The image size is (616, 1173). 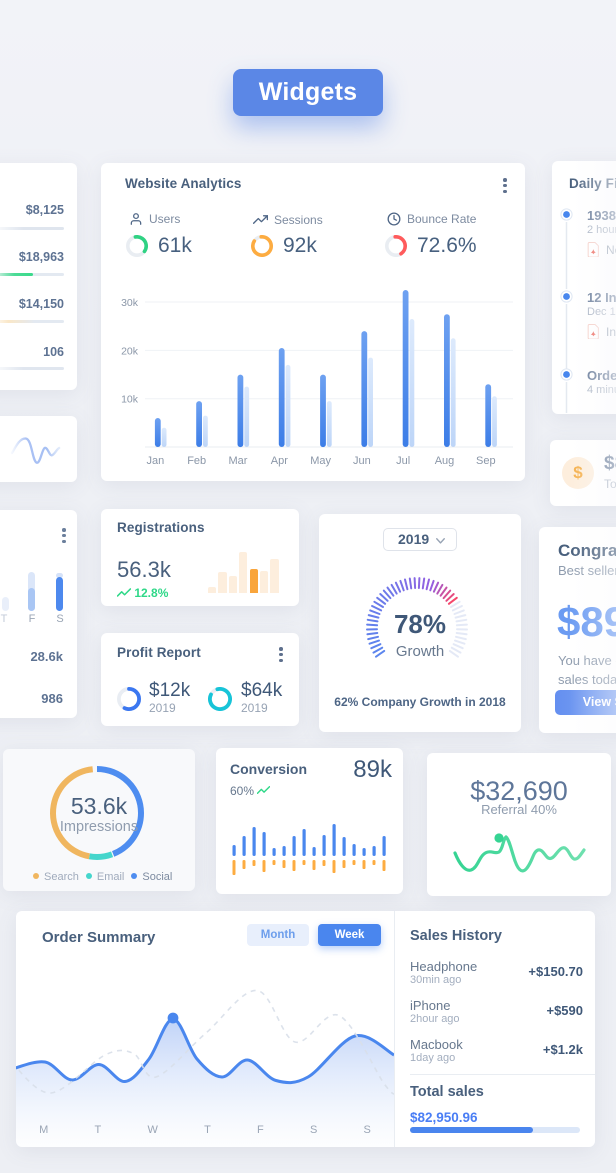 What do you see at coordinates (445, 461) in the screenshot?
I see `svg-text: Aug` at bounding box center [445, 461].